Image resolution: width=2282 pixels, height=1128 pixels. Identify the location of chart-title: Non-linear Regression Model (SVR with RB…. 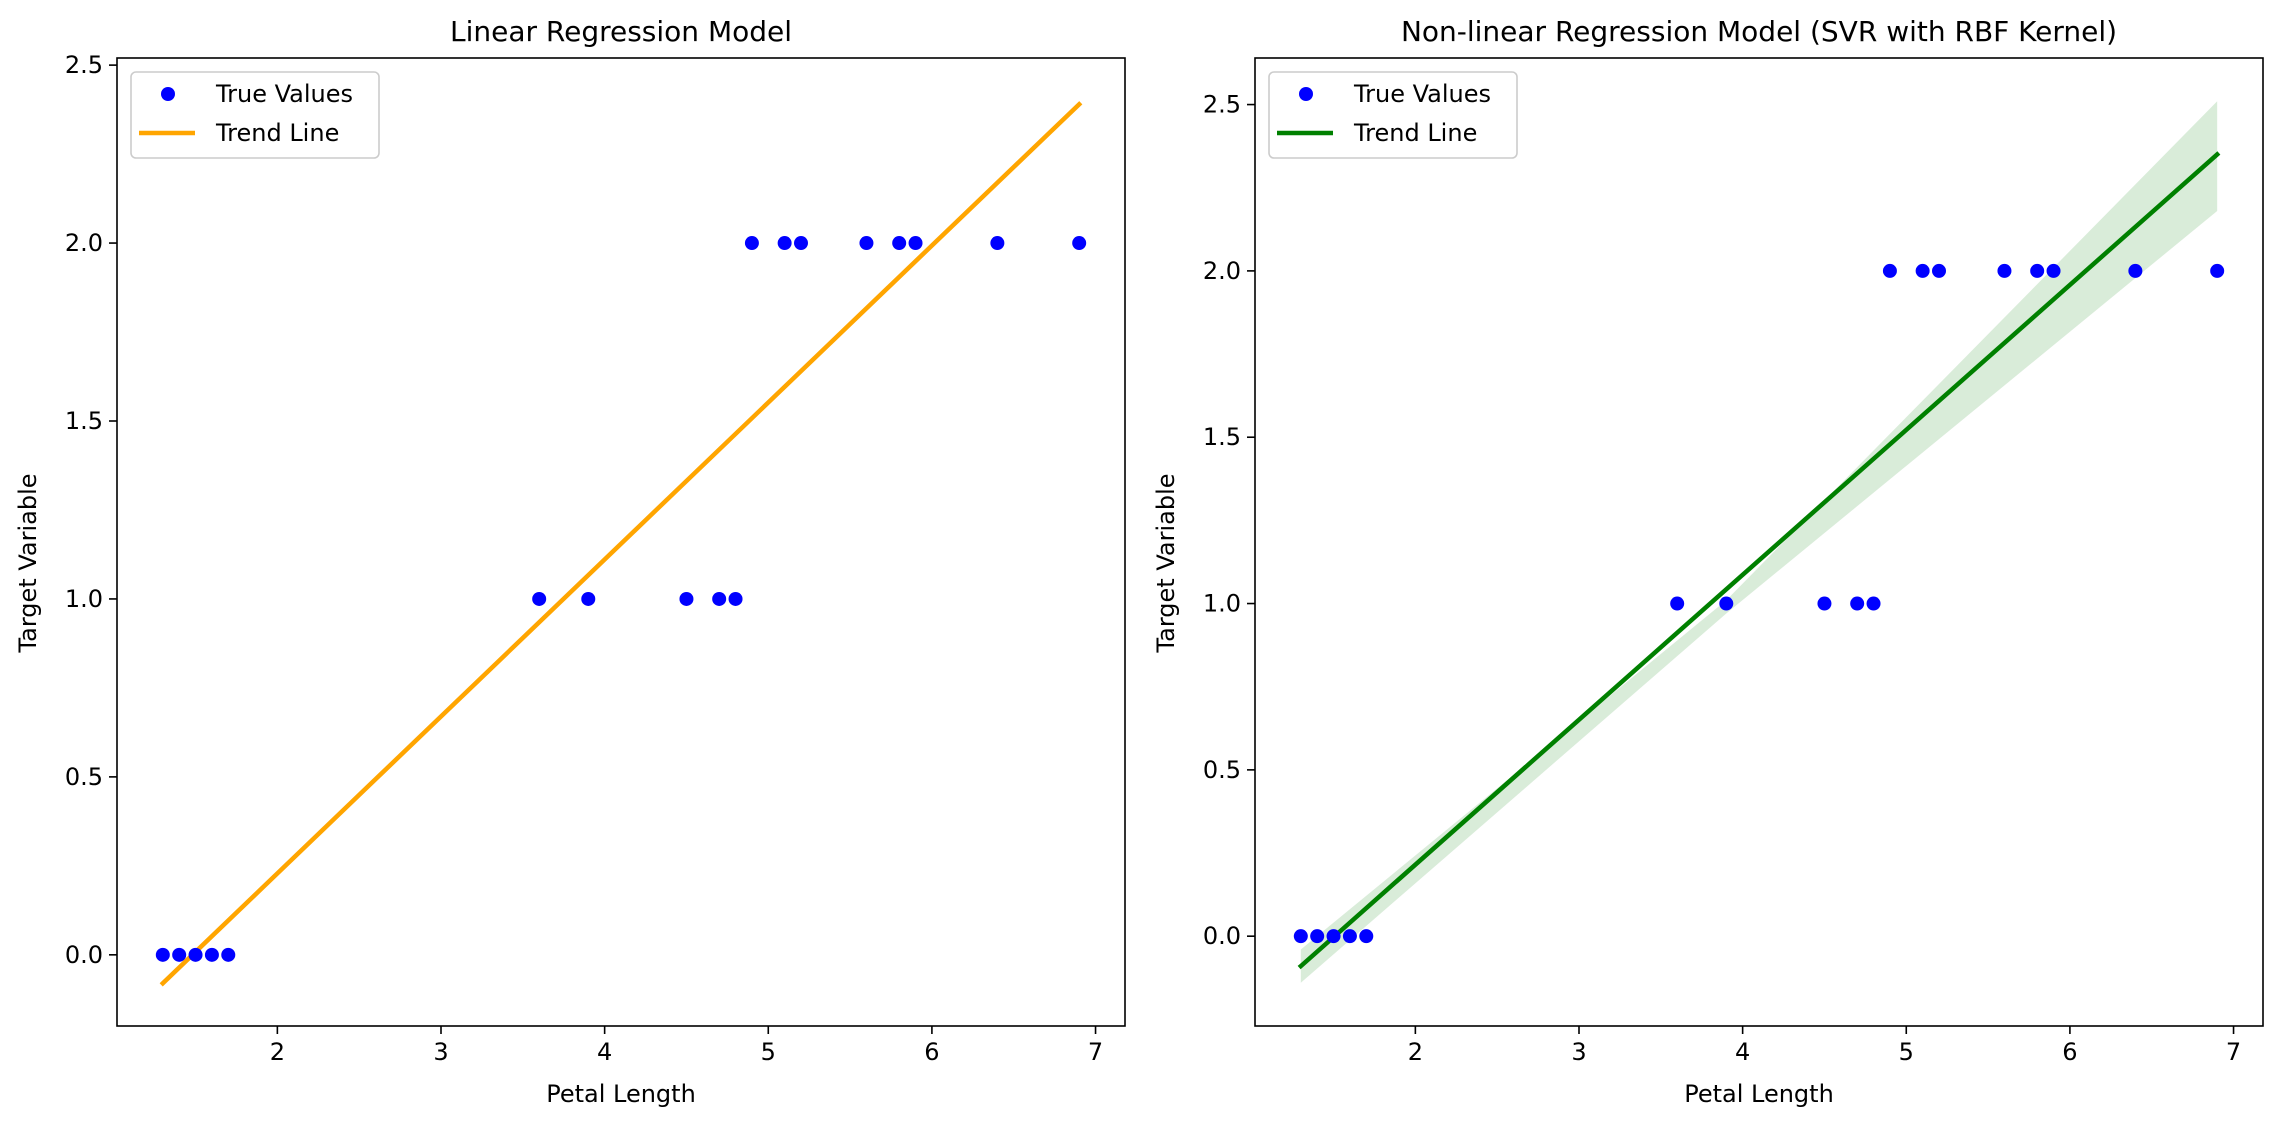
(1759, 31).